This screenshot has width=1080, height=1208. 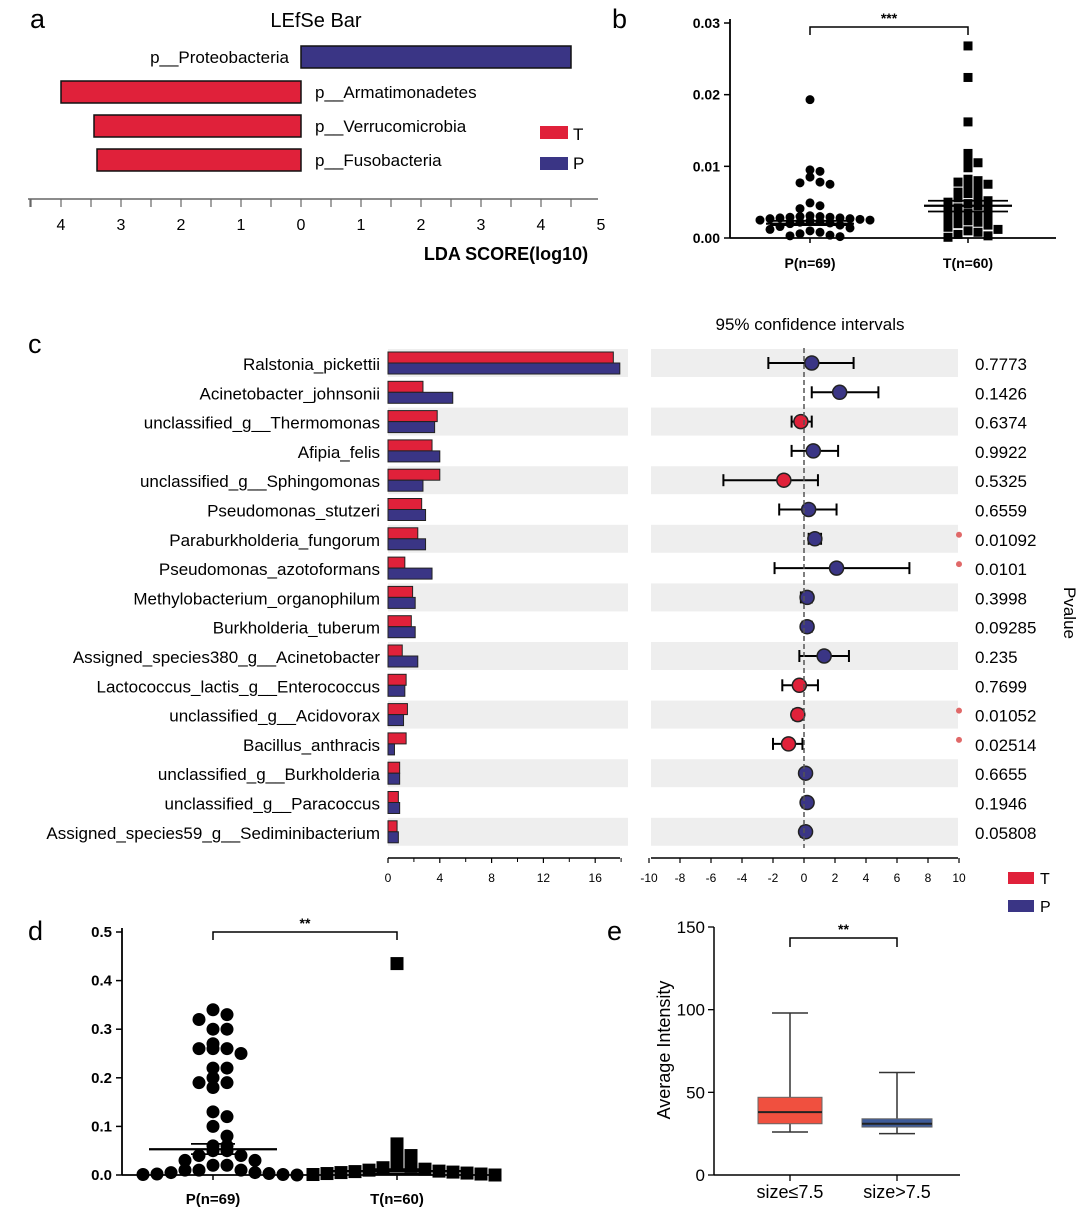 What do you see at coordinates (866, 878) in the screenshot?
I see `ci-x-tick-label: 4` at bounding box center [866, 878].